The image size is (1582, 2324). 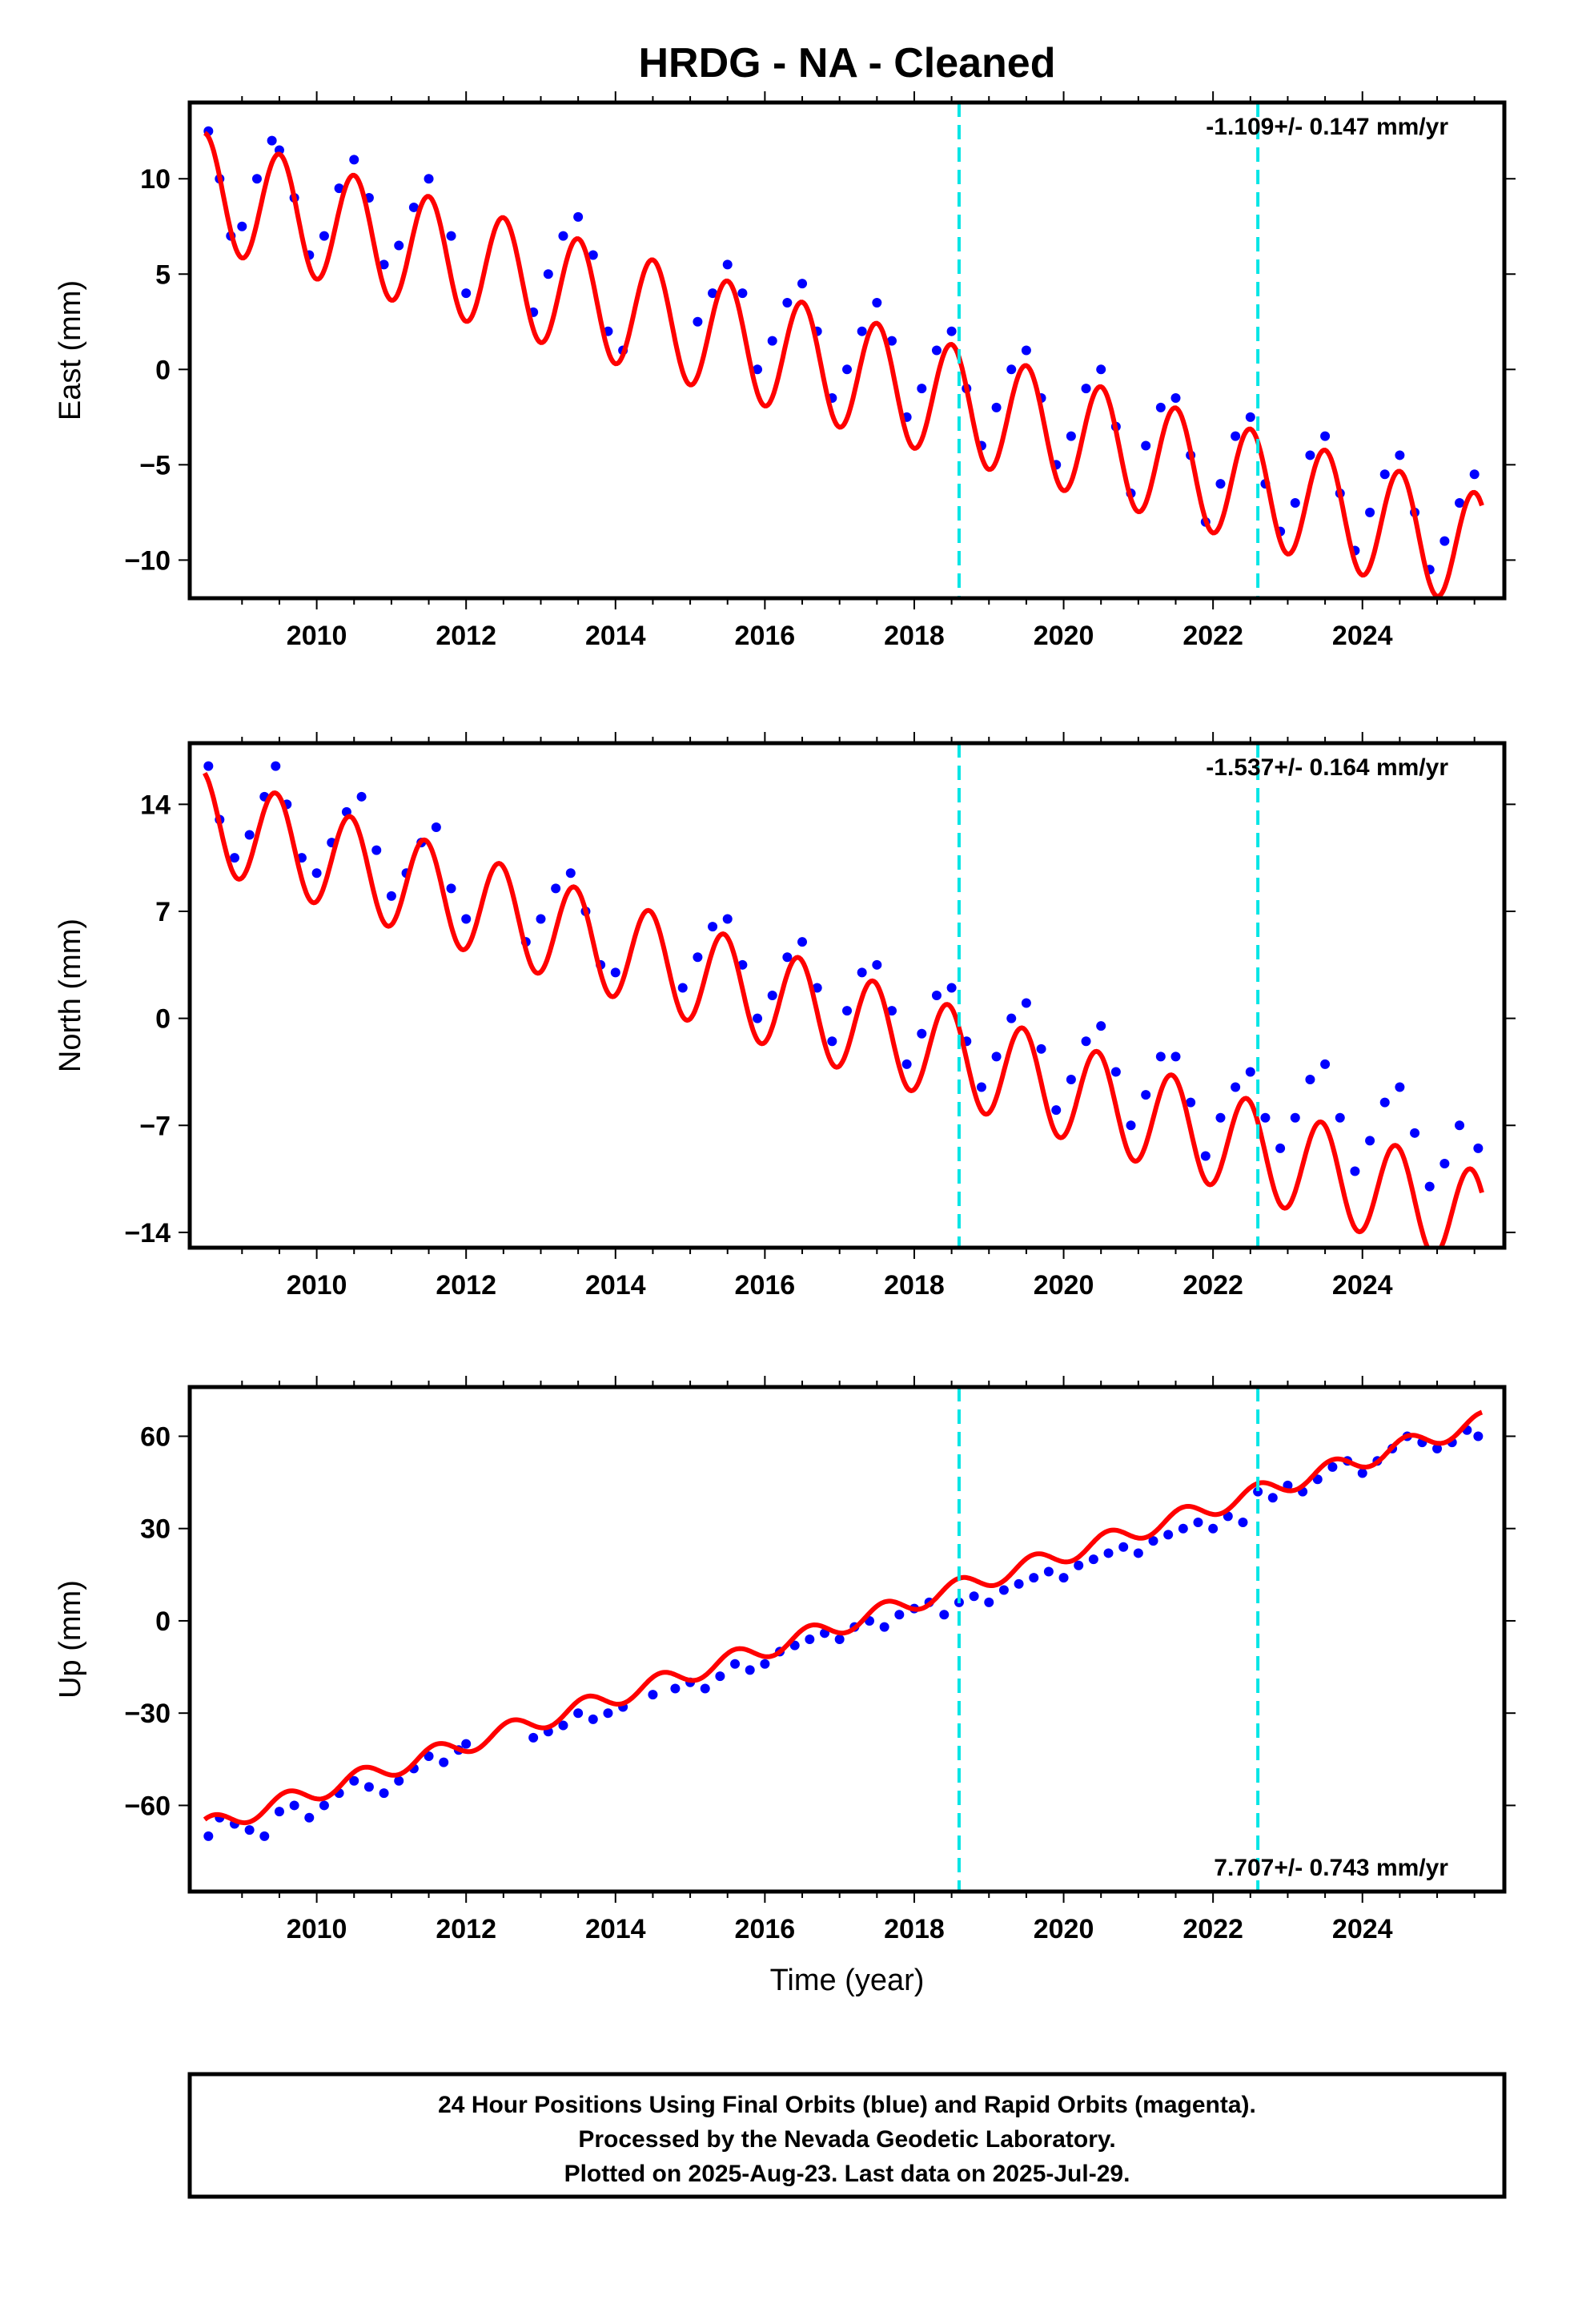 I want to click on east-xtick-label: 2014, so click(x=616, y=636).